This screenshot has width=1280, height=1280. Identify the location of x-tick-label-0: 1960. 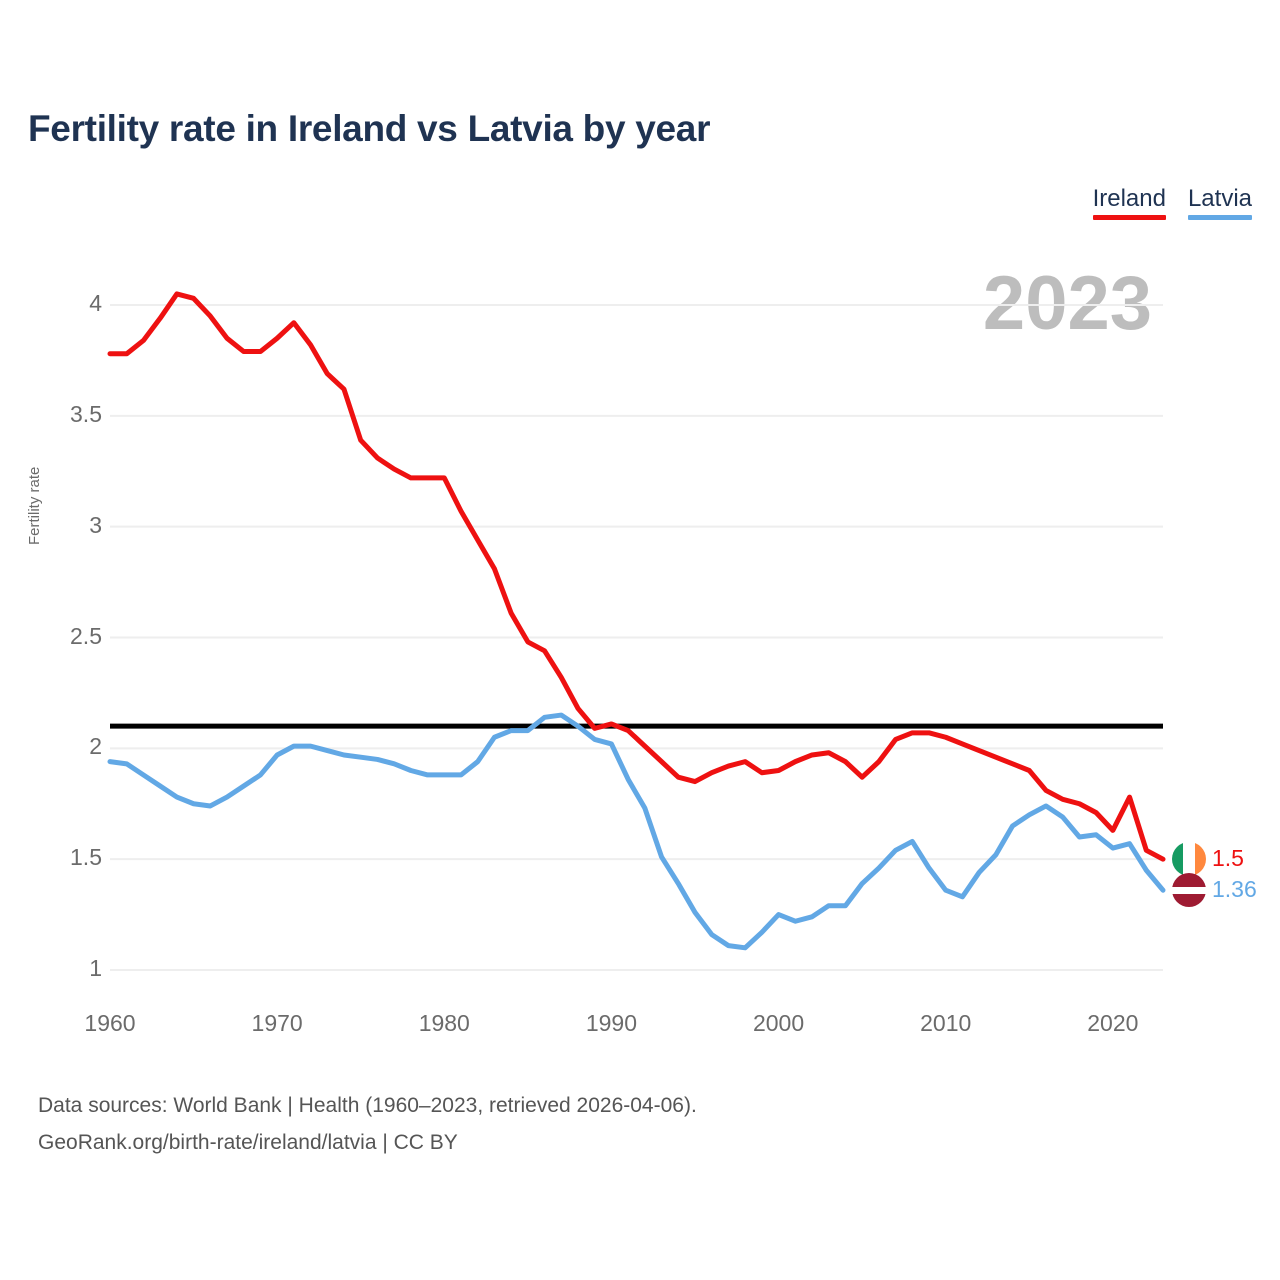
(110, 1023).